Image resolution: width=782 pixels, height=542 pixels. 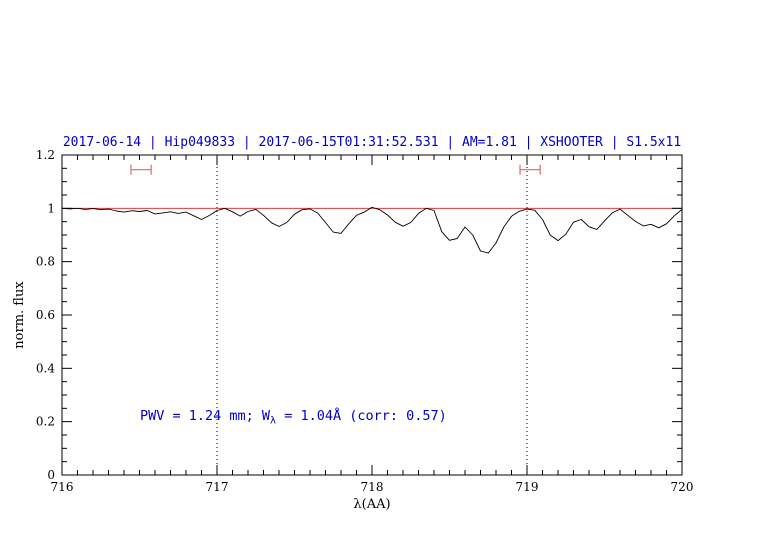 I want to click on x-axis-label: λ(AA), so click(x=372, y=504).